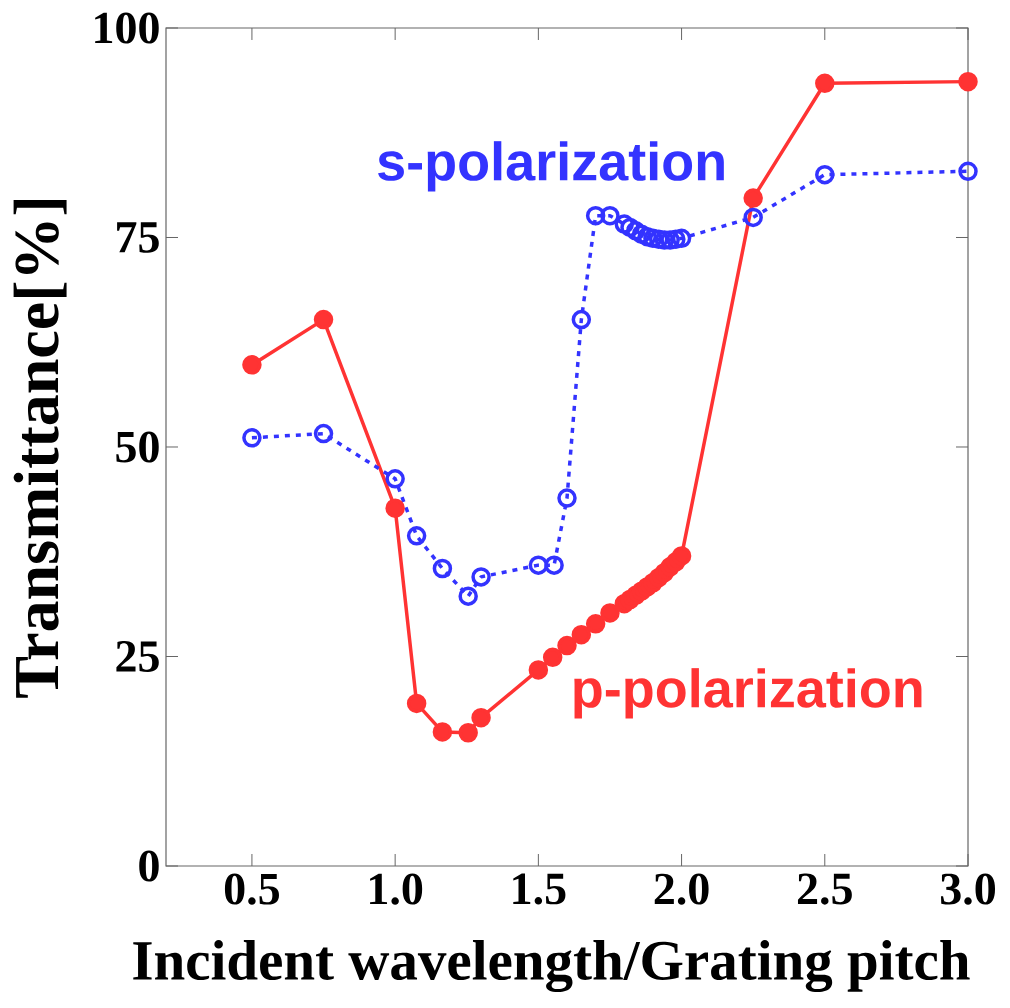 The image size is (1010, 1008). Describe the element at coordinates (551, 166) in the screenshot. I see `series-label: s-polarization` at that location.